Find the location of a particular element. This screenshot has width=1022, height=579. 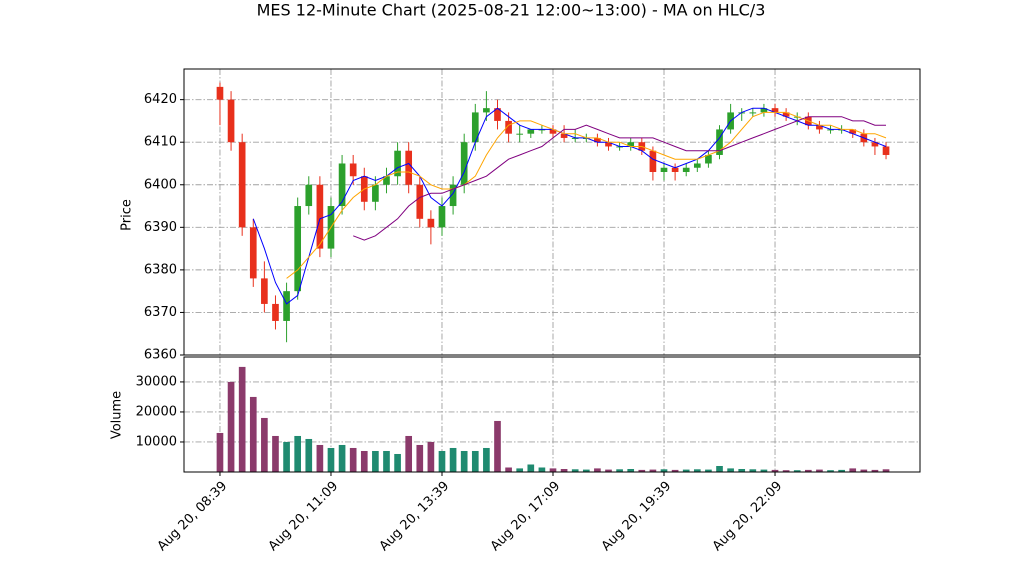

x-tick-label: Aug 20, 22:09 is located at coordinates (748, 517).